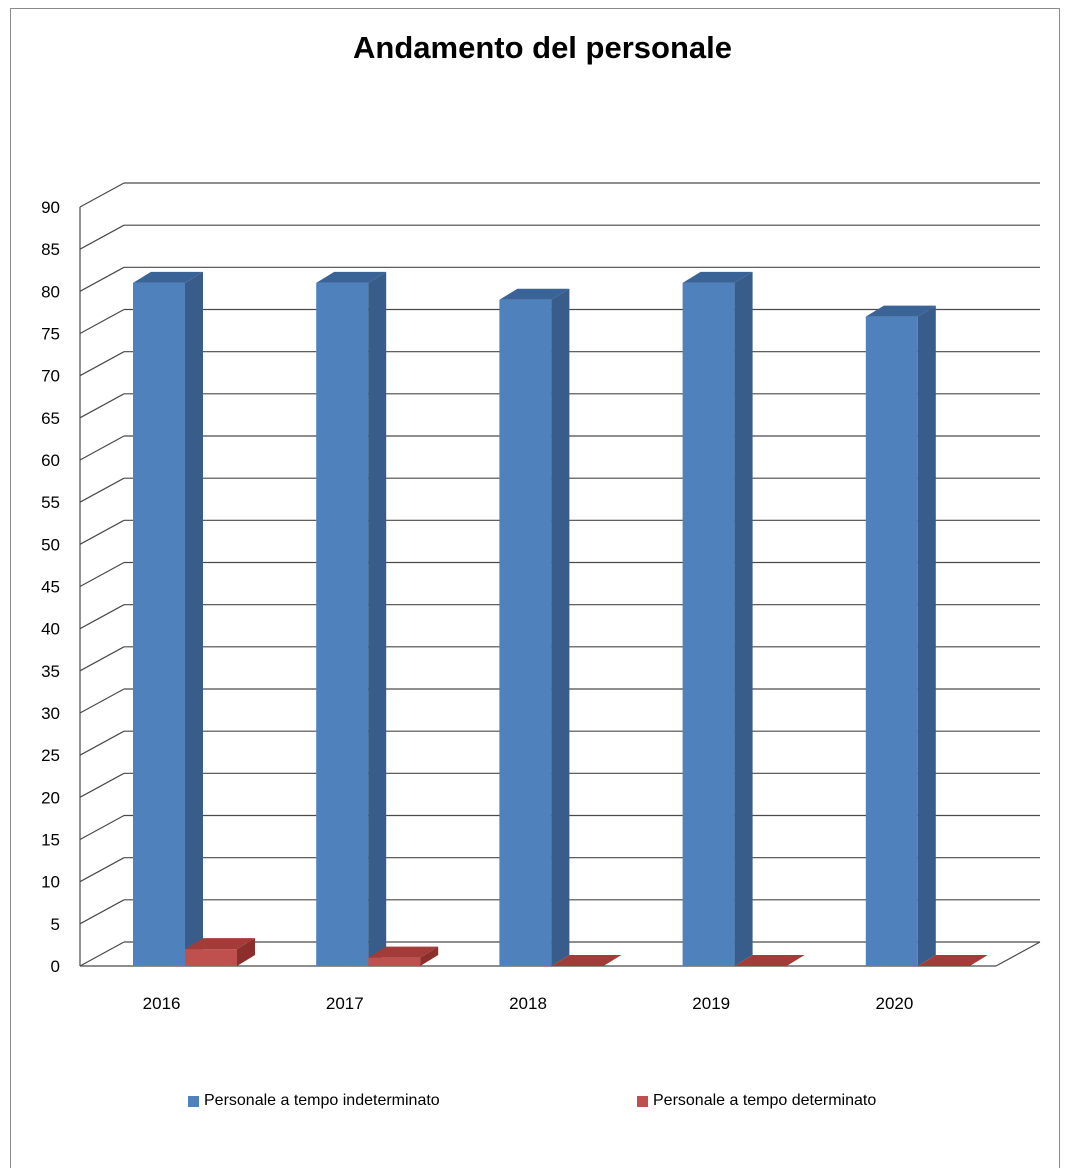  Describe the element at coordinates (351, 277) in the screenshot. I see `bar-indeterminato-2017-top` at that location.